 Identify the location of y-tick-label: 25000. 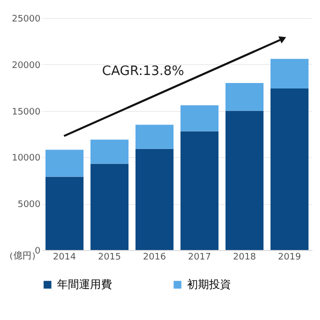
(26, 19).